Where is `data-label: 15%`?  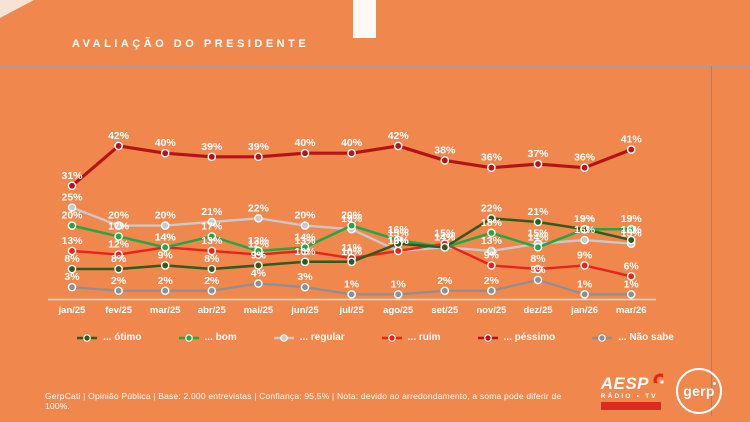
data-label: 15% is located at coordinates (538, 234).